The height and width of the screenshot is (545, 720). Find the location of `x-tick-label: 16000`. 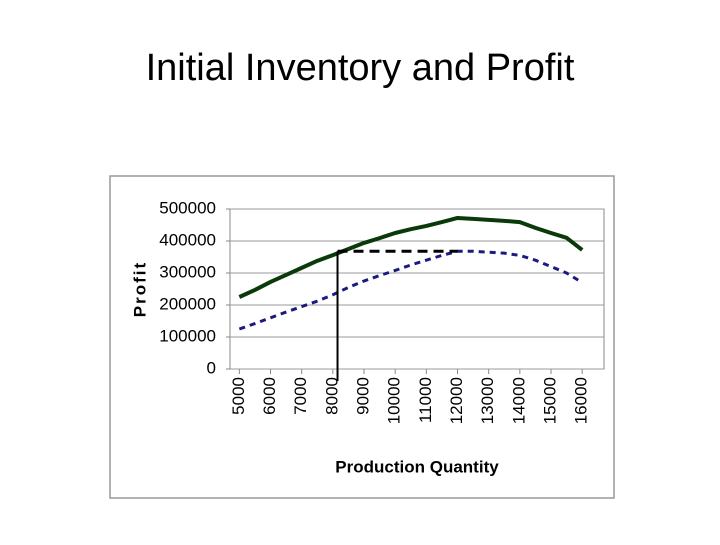

x-tick-label: 16000 is located at coordinates (581, 400).